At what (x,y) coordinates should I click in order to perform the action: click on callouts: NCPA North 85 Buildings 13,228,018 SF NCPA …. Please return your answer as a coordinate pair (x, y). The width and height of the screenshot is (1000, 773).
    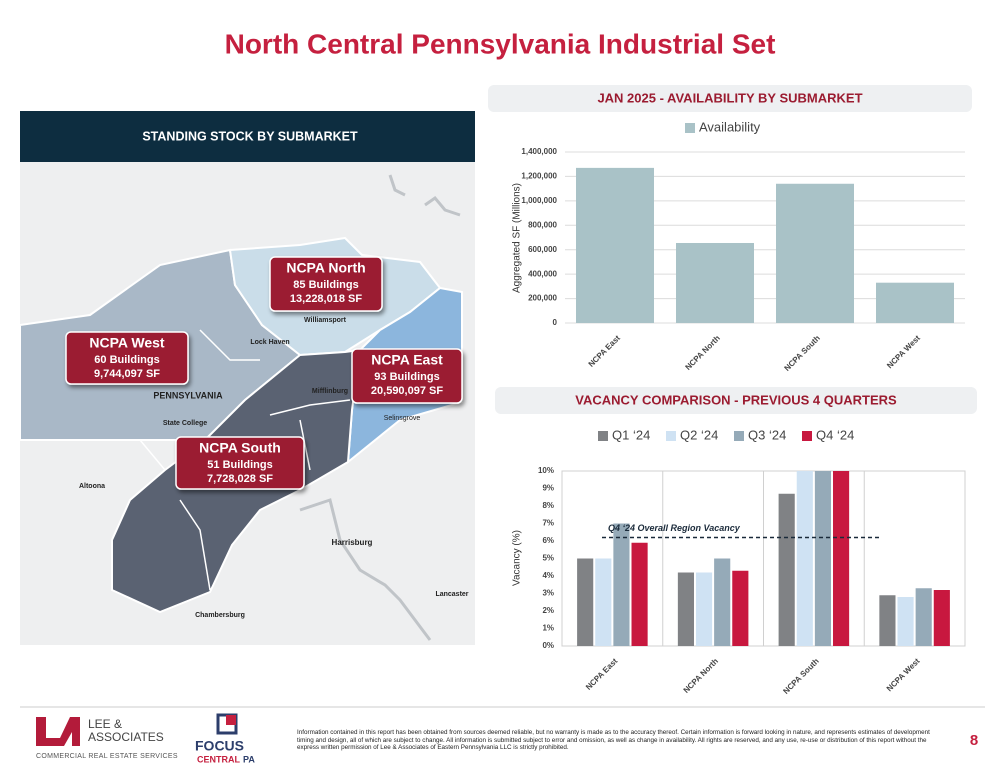
    Looking at the image, I should click on (264, 373).